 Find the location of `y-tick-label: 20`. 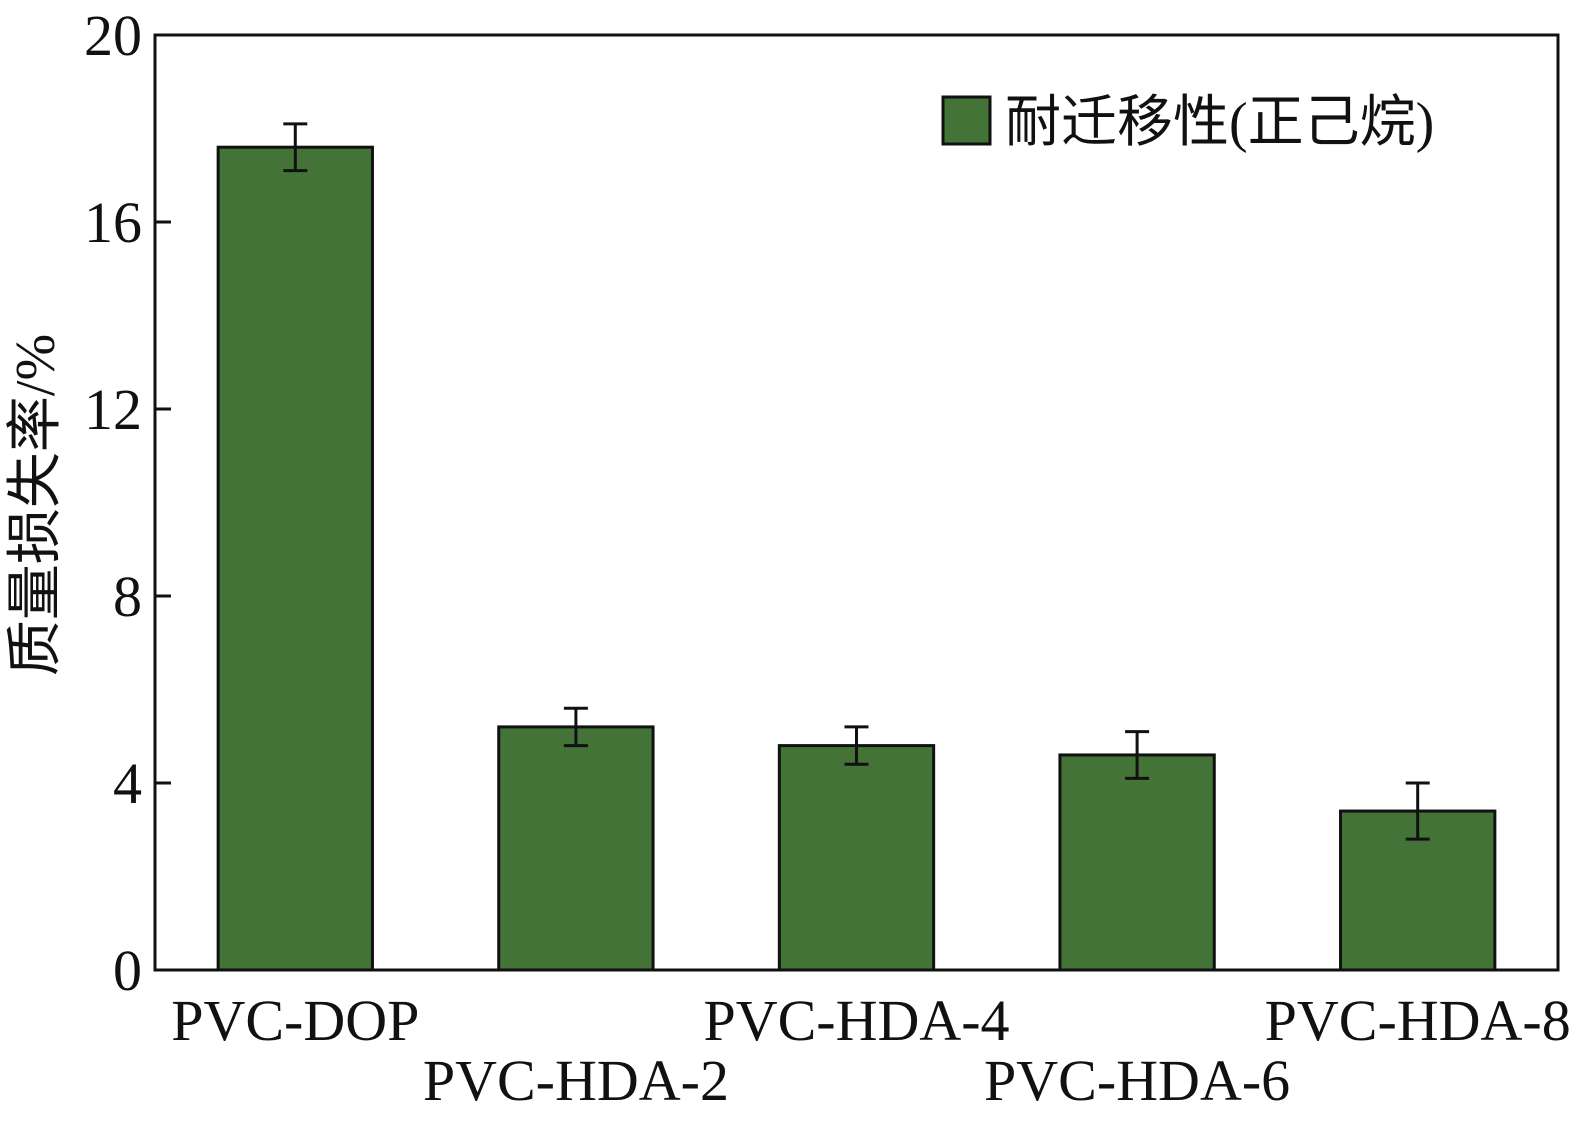

y-tick-label: 20 is located at coordinates (113, 35).